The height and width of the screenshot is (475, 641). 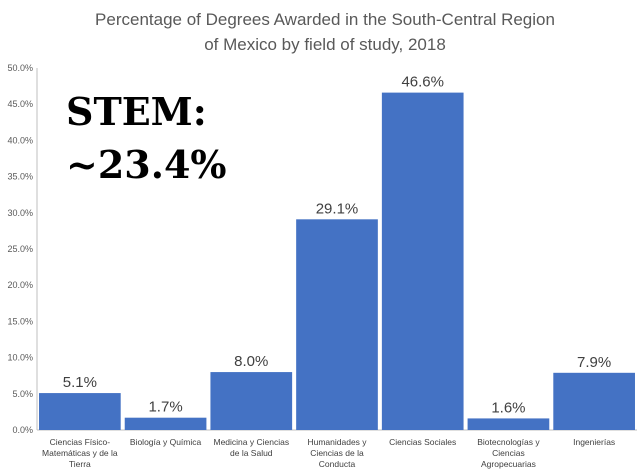 What do you see at coordinates (20, 321) in the screenshot?
I see `y-tick-label: 15.0%` at bounding box center [20, 321].